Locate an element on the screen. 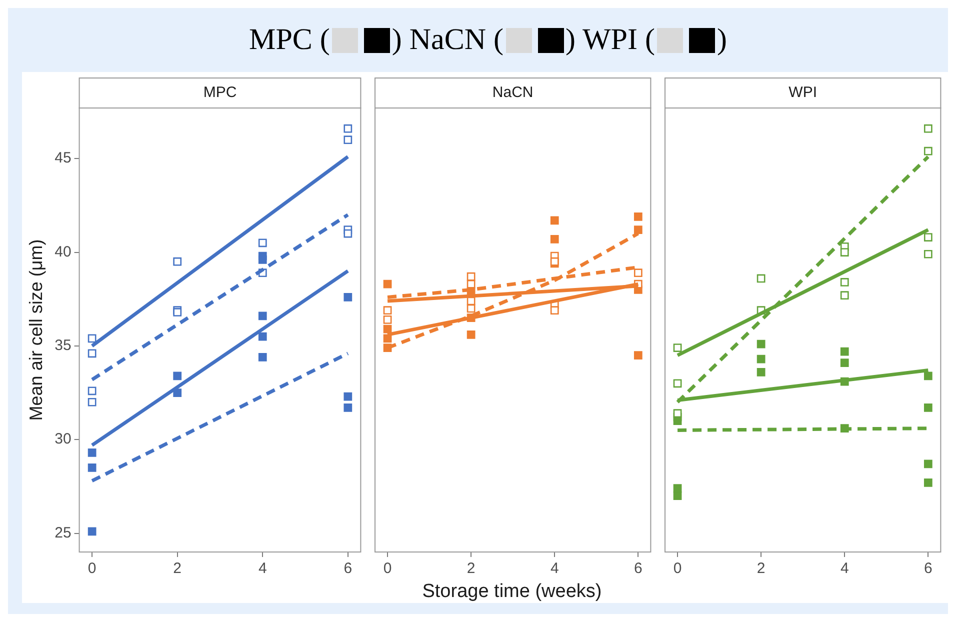 Image resolution: width=956 pixels, height=622 pixels. y-tick-label: 35 is located at coordinates (63, 345).